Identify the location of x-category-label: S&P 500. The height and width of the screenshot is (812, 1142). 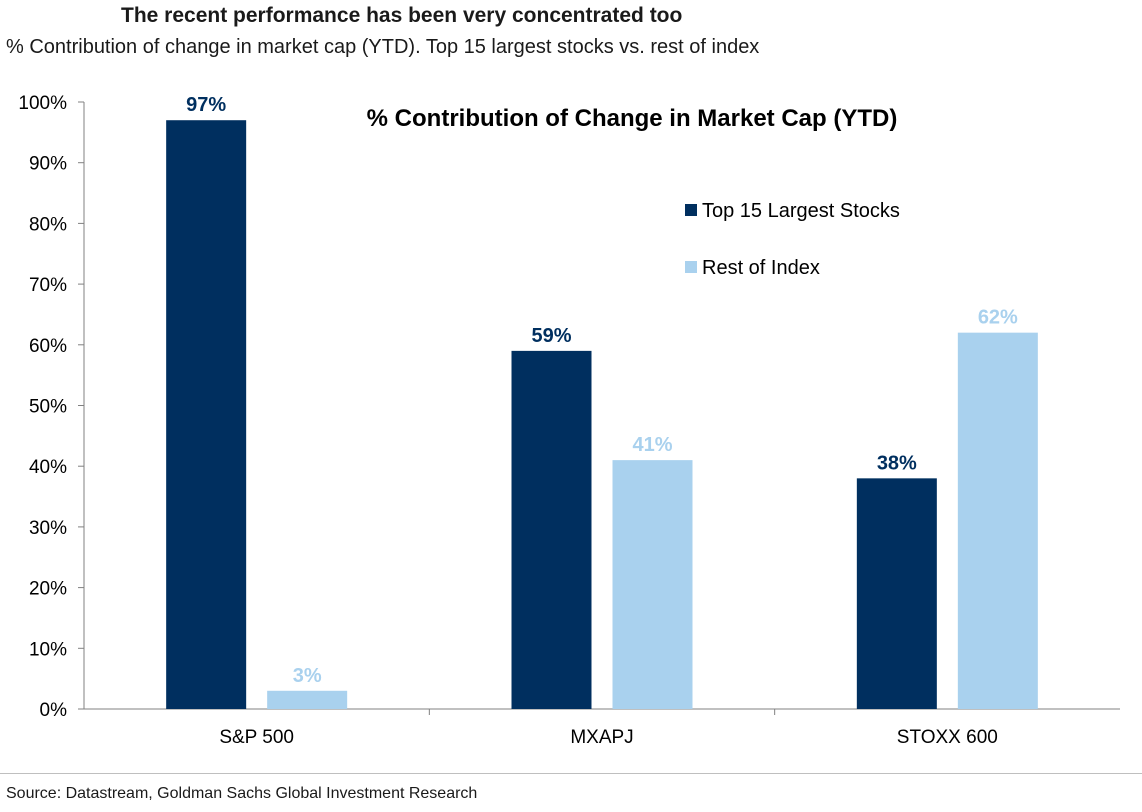
(256, 737).